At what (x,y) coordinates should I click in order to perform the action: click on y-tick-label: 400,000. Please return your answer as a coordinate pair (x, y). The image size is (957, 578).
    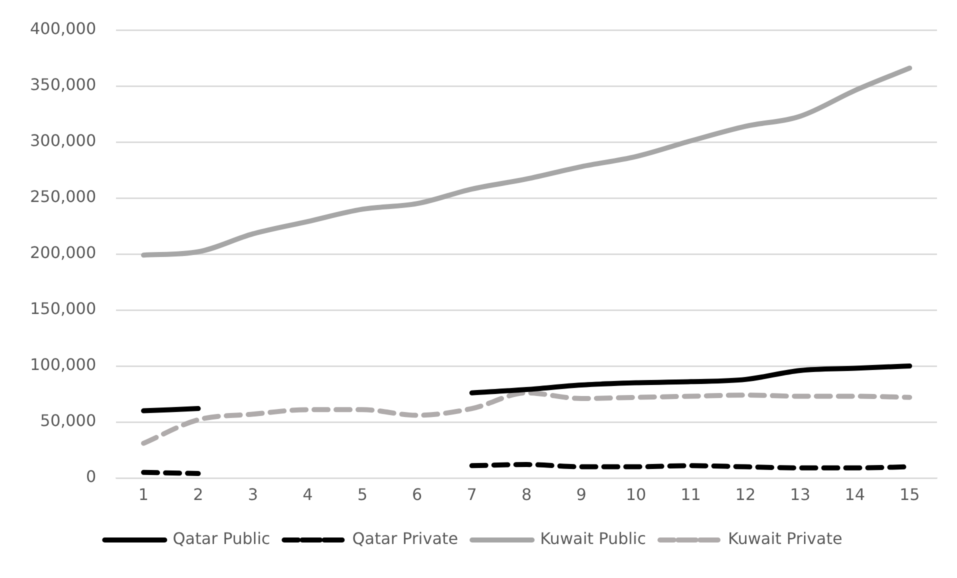
    Looking at the image, I should click on (63, 28).